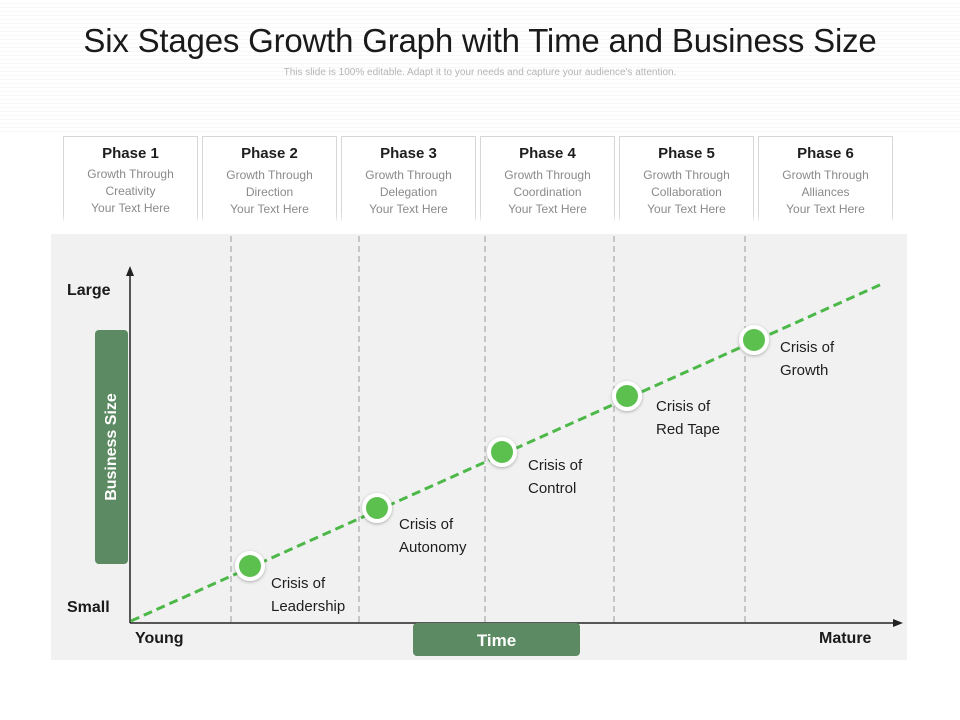 This screenshot has width=960, height=720. Describe the element at coordinates (408, 192) in the screenshot. I see `phase-desc-line: Delegation` at that location.